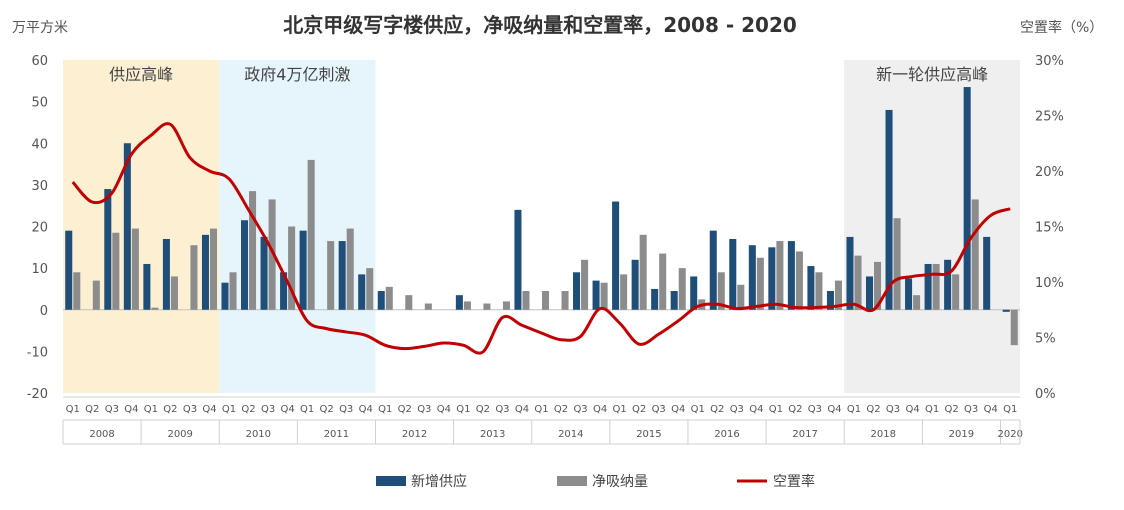  Describe the element at coordinates (600, 409) in the screenshot. I see `quarter-tick-27: Q4` at that location.